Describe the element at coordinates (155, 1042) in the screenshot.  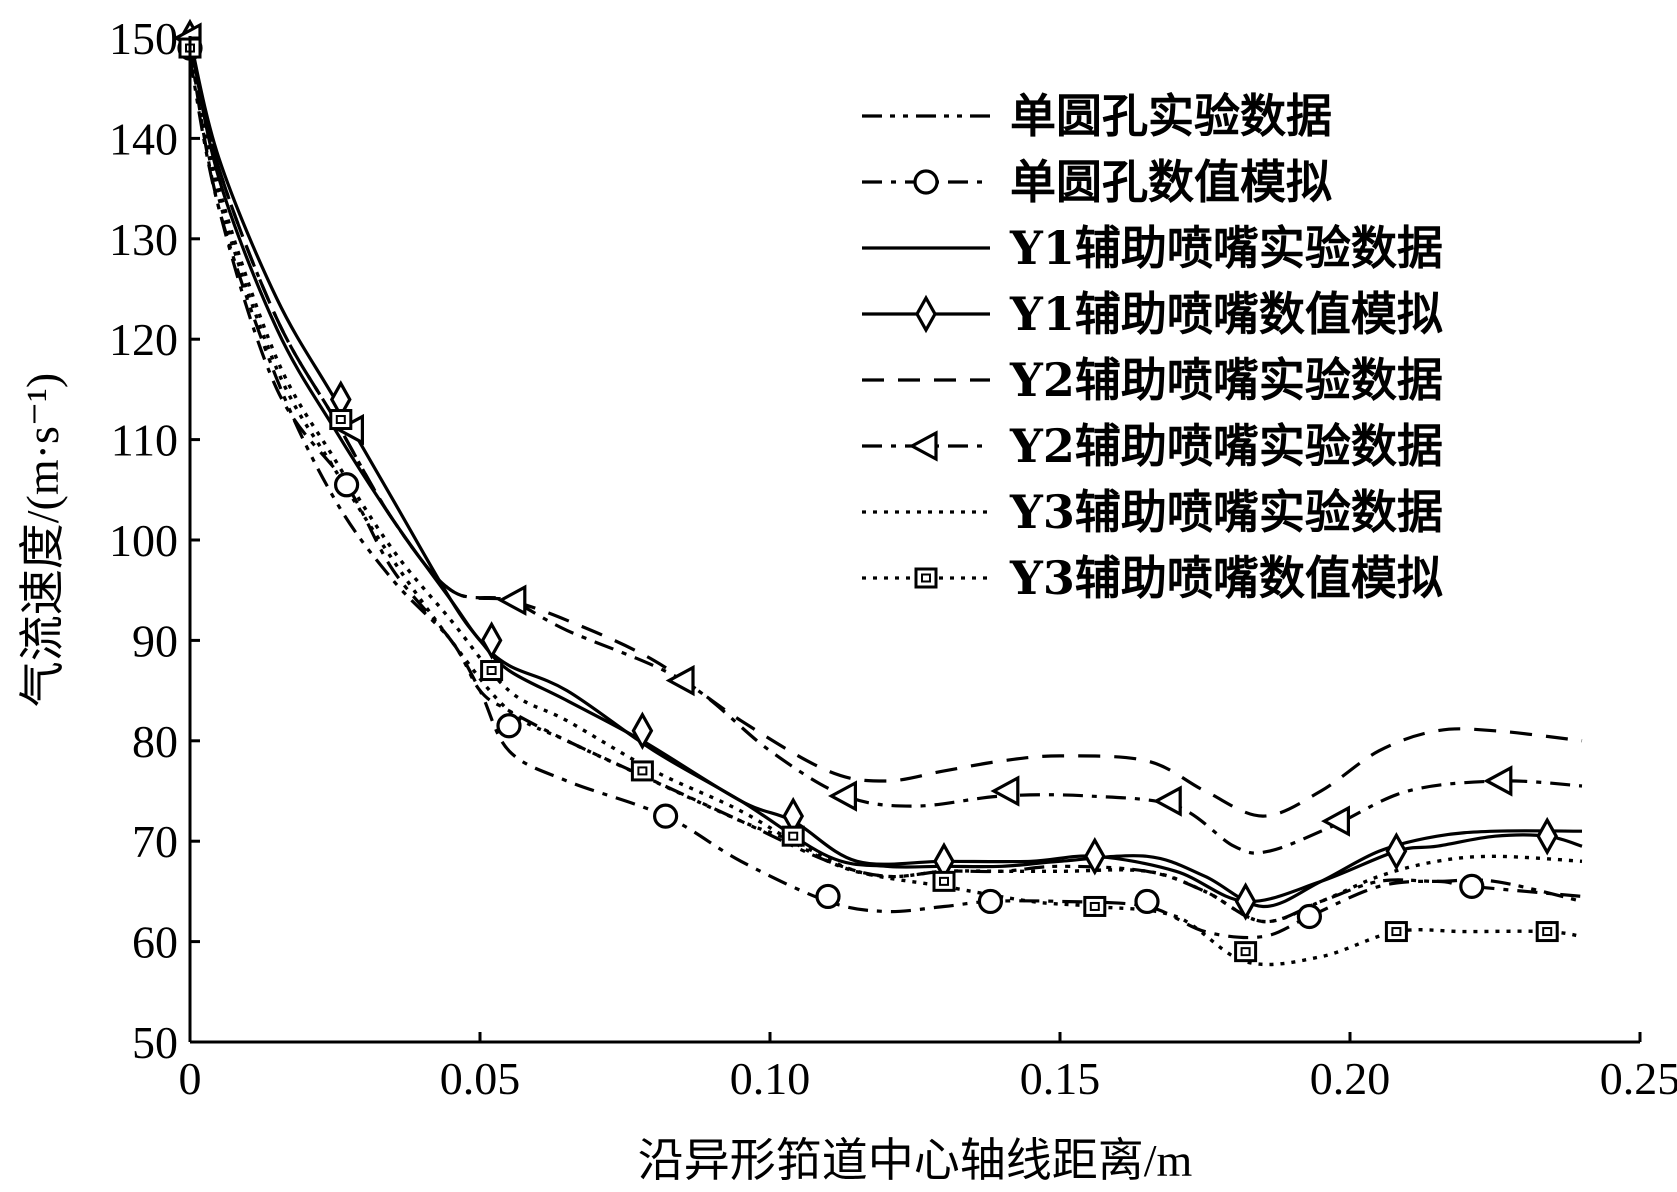
I see `y-tick-label: 50` at that location.